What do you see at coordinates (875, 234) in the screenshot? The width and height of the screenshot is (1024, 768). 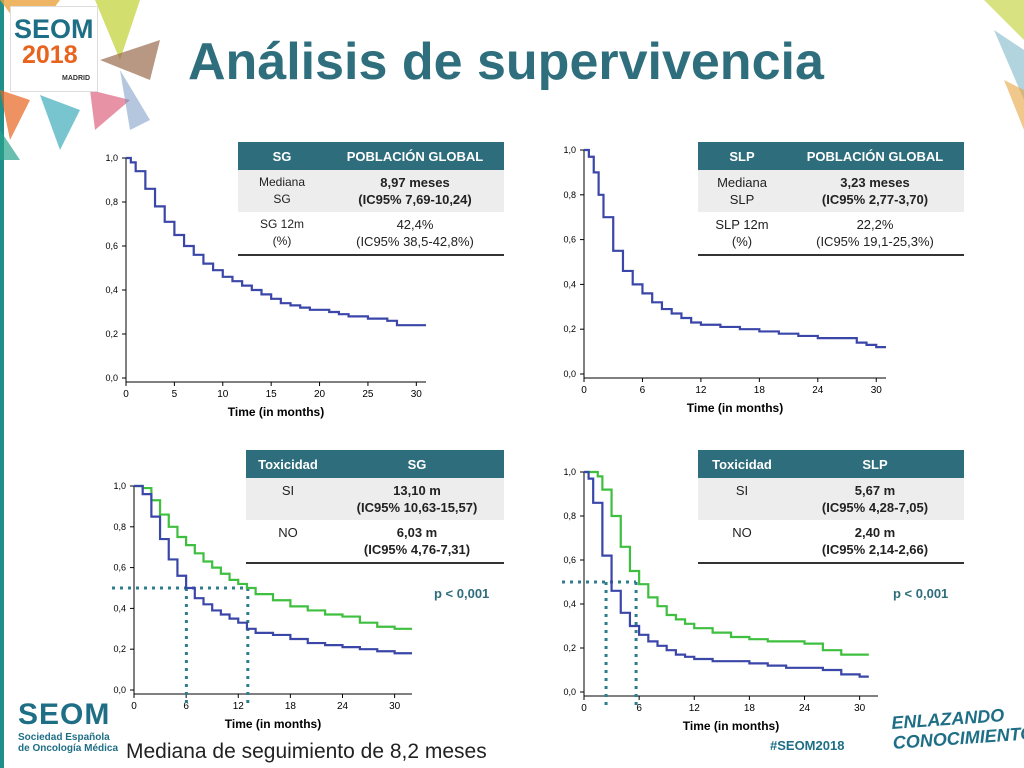 I see `row-value: 22,2% (IC95% 19,1-25,3%)` at bounding box center [875, 234].